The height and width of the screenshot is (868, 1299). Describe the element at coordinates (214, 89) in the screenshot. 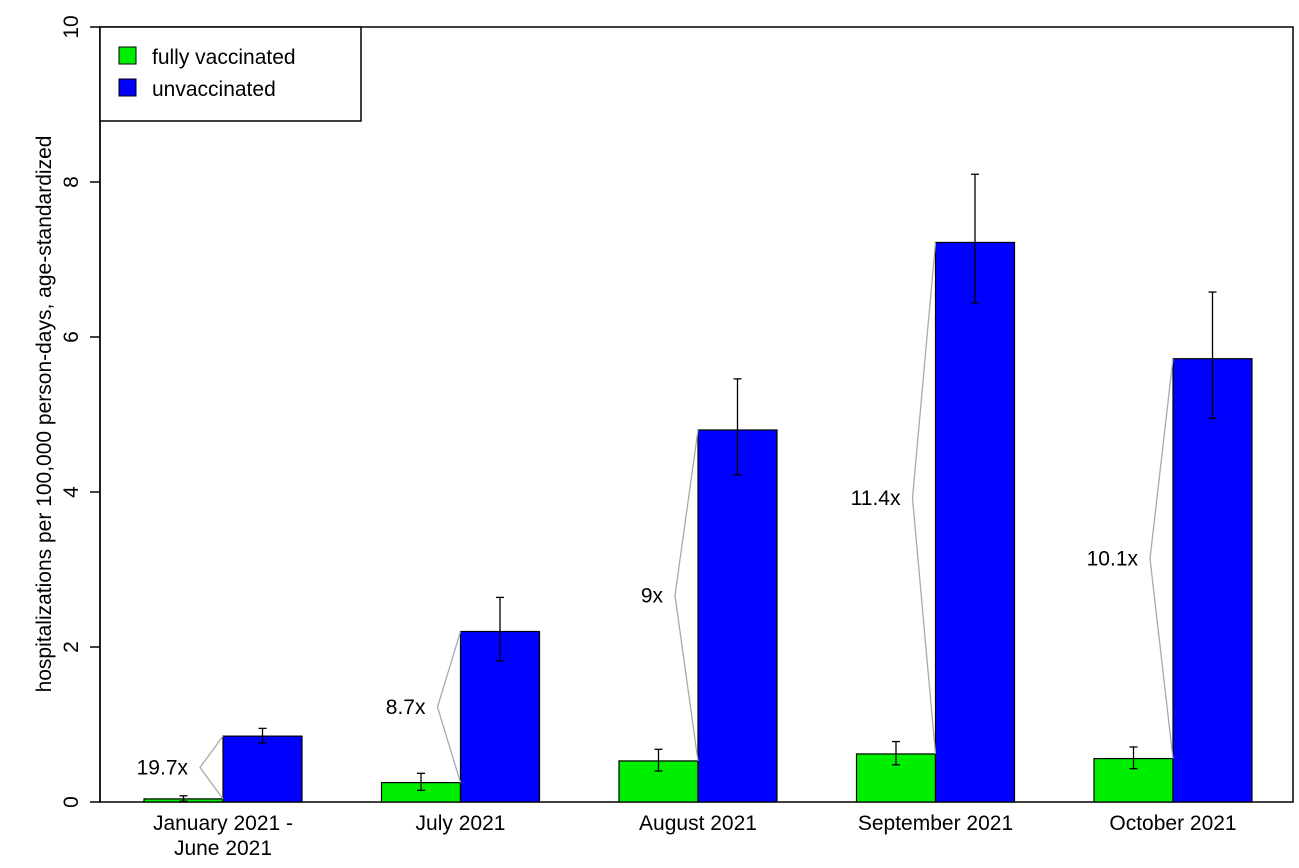

I see `legend-label-unvaccinated: unvaccinated` at that location.